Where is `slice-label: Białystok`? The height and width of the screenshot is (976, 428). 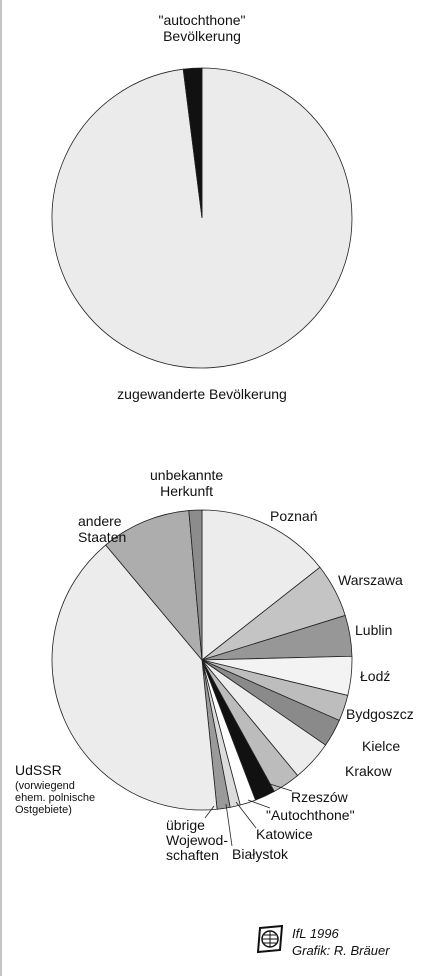 slice-label: Białystok is located at coordinates (260, 854).